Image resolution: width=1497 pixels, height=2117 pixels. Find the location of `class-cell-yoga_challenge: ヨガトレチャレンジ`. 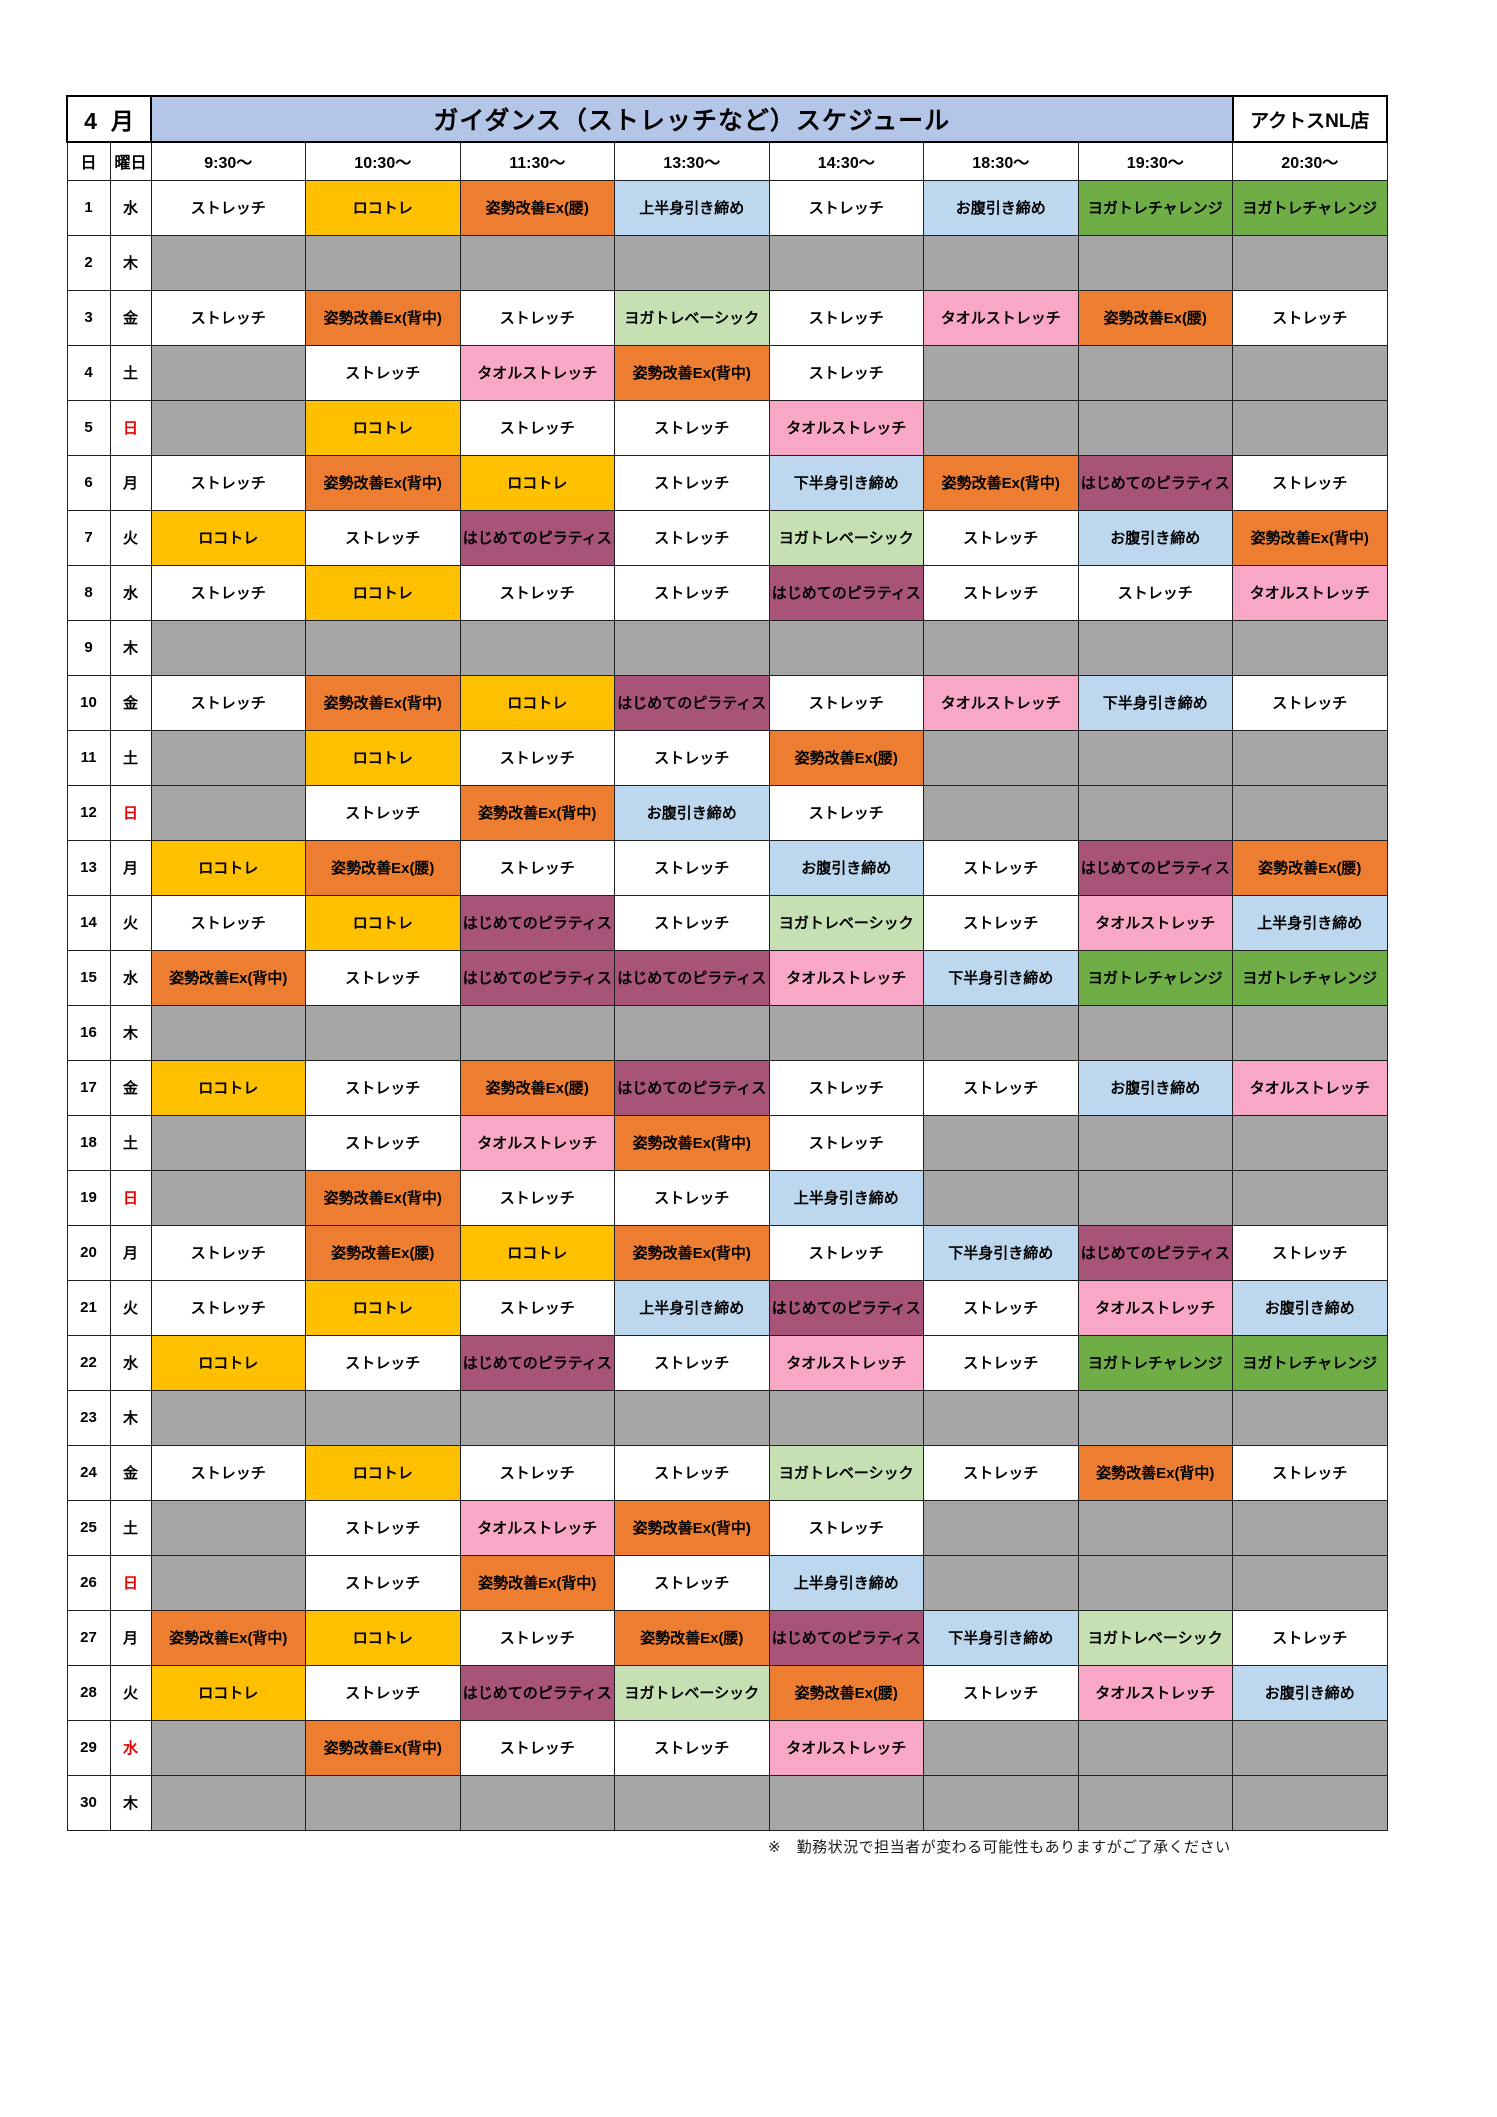

class-cell-yoga_challenge: ヨガトレチャレンジ is located at coordinates (1310, 977).